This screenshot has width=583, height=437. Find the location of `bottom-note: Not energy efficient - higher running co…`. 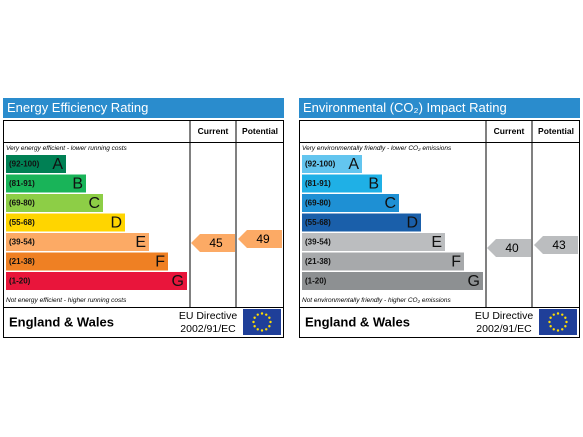

bottom-note: Not energy efficient - higher running co… is located at coordinates (66, 300).